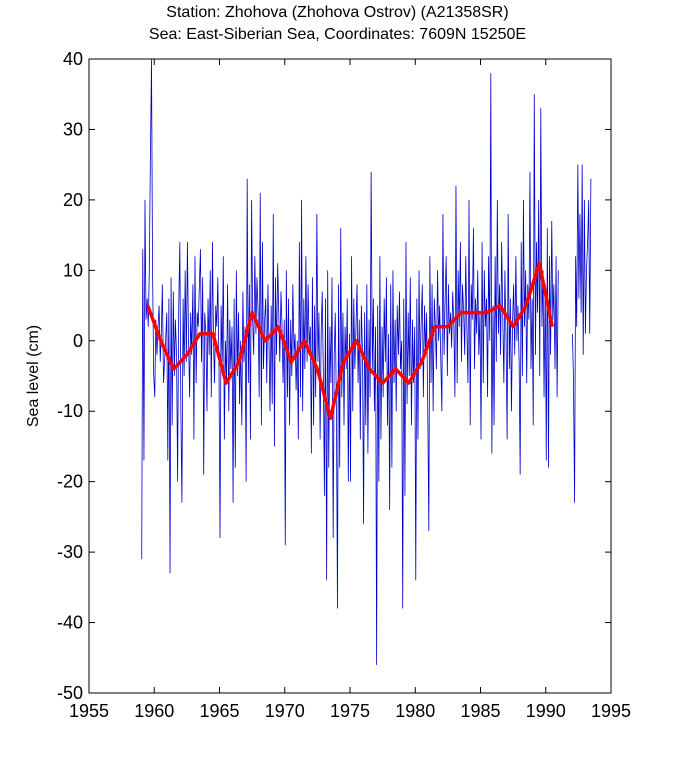  I want to click on x-tick-label: 1985, so click(480, 711).